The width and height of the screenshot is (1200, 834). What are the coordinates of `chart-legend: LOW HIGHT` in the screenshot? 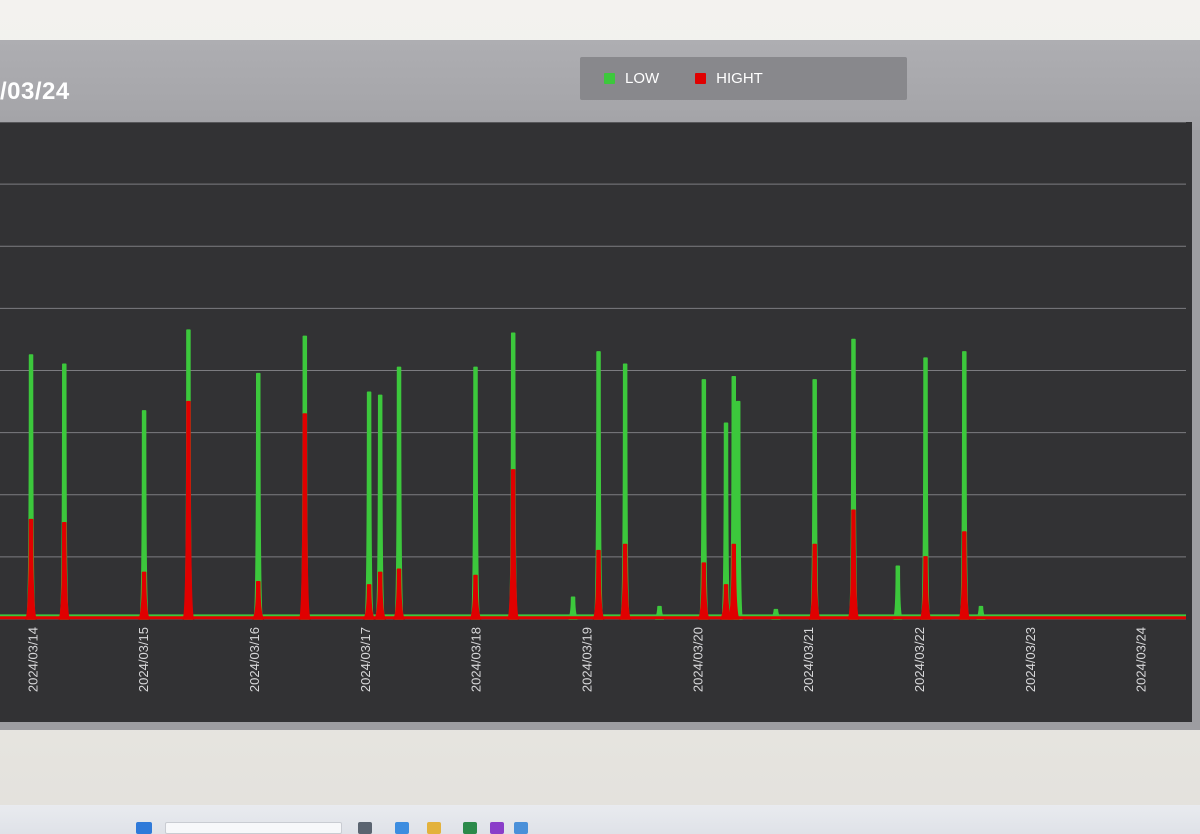 It's located at (743, 78).